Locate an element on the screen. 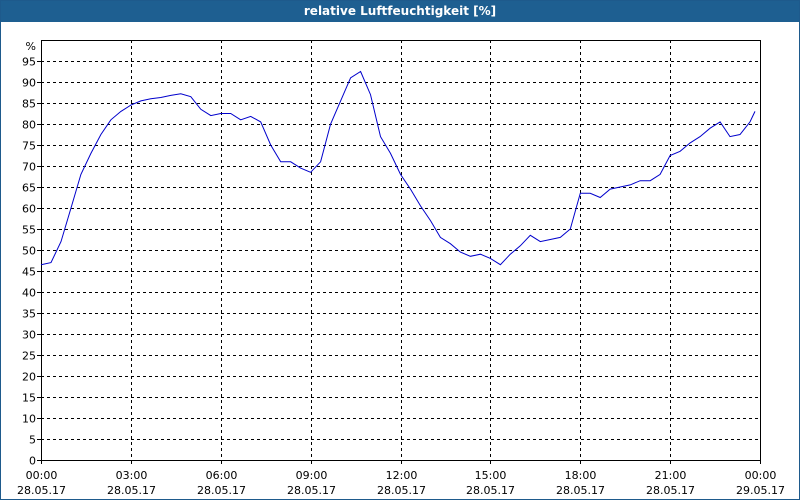 The image size is (800, 500). x-tick-time: 21:00 is located at coordinates (671, 475).